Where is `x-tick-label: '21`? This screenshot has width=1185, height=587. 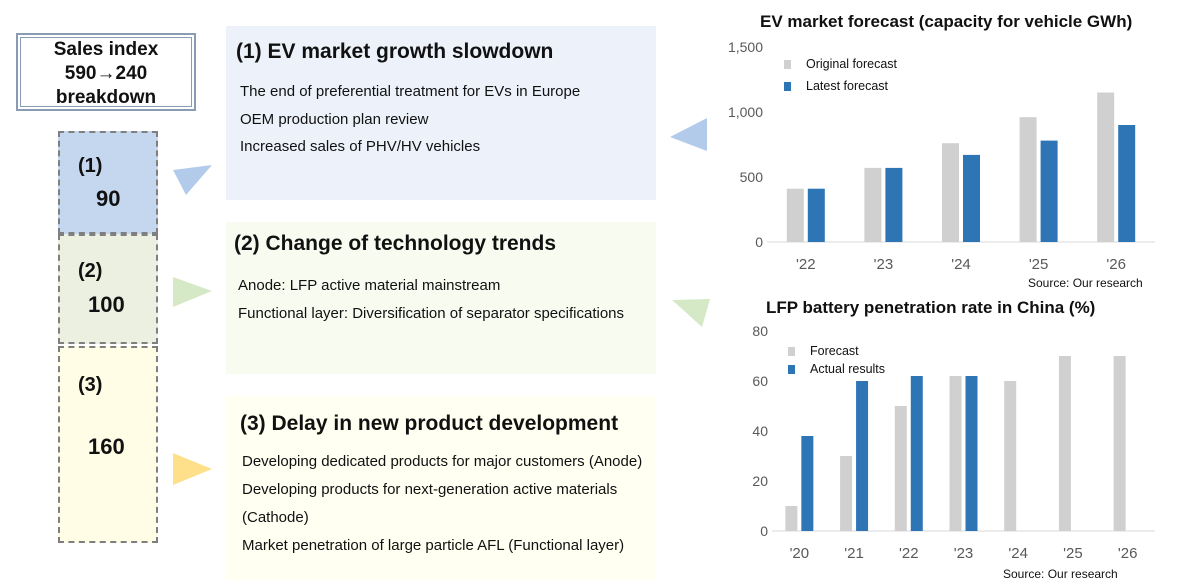 x-tick-label: '21 is located at coordinates (854, 553).